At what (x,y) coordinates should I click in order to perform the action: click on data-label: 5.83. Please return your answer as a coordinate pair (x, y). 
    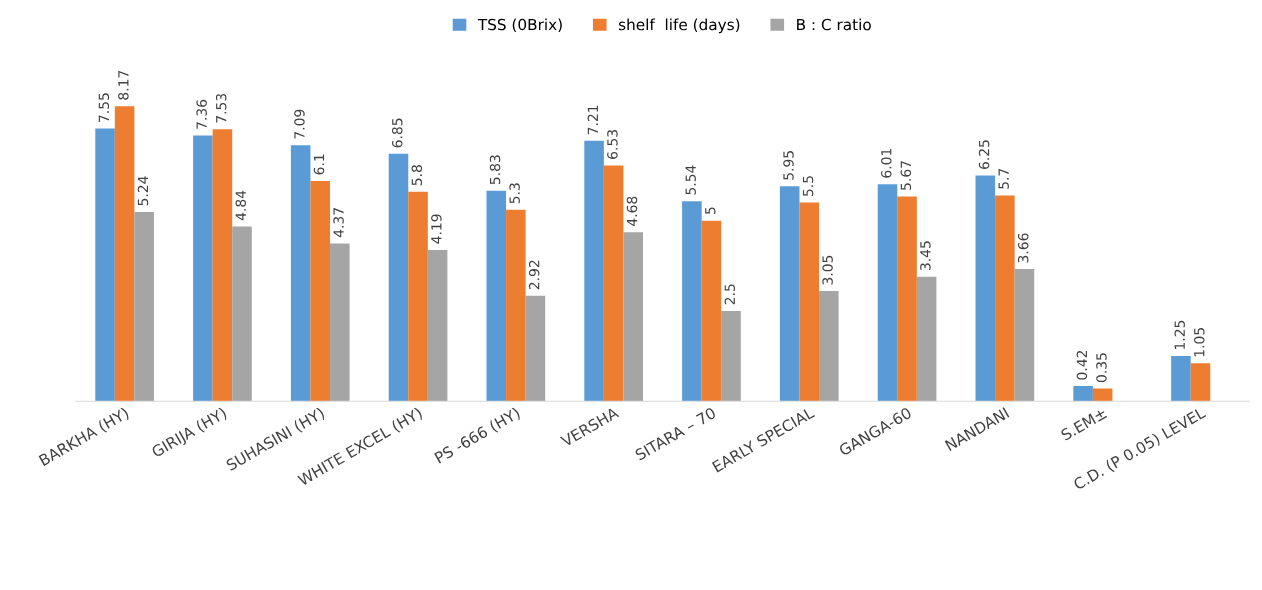
    Looking at the image, I should click on (495, 170).